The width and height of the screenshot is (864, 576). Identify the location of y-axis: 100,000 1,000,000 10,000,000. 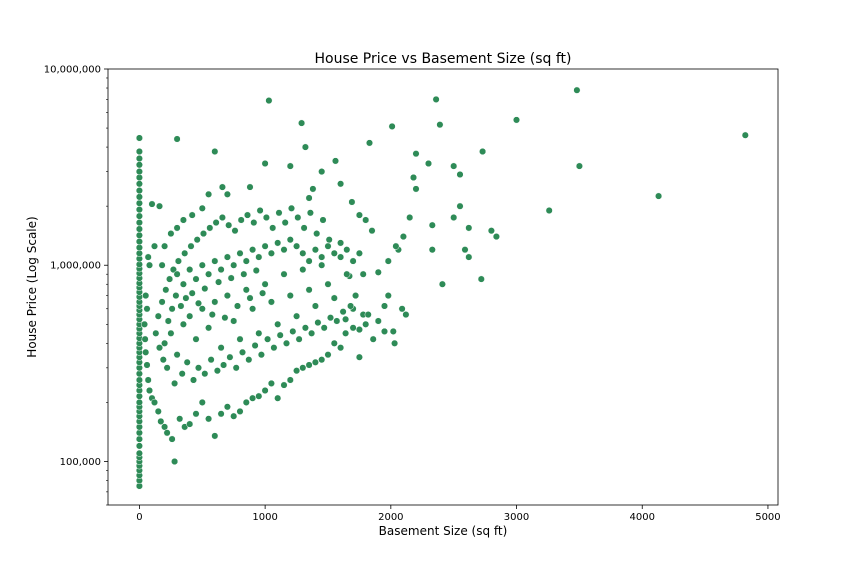
(76, 285).